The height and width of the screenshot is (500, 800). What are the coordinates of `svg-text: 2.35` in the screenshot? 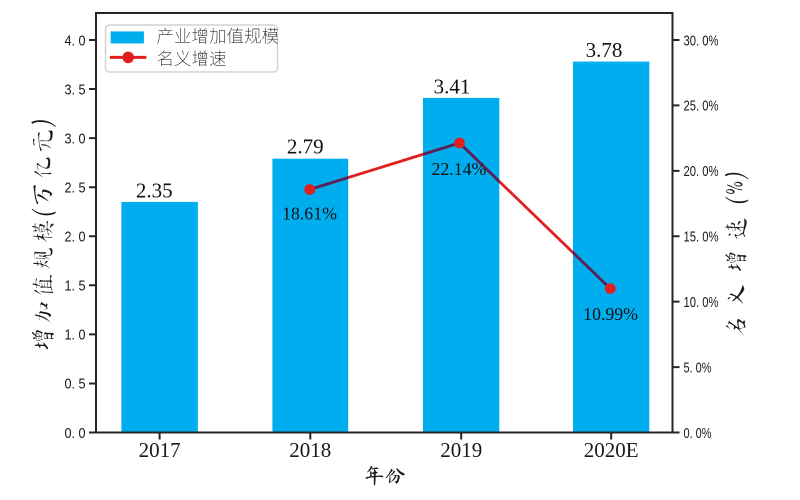 It's located at (154, 191).